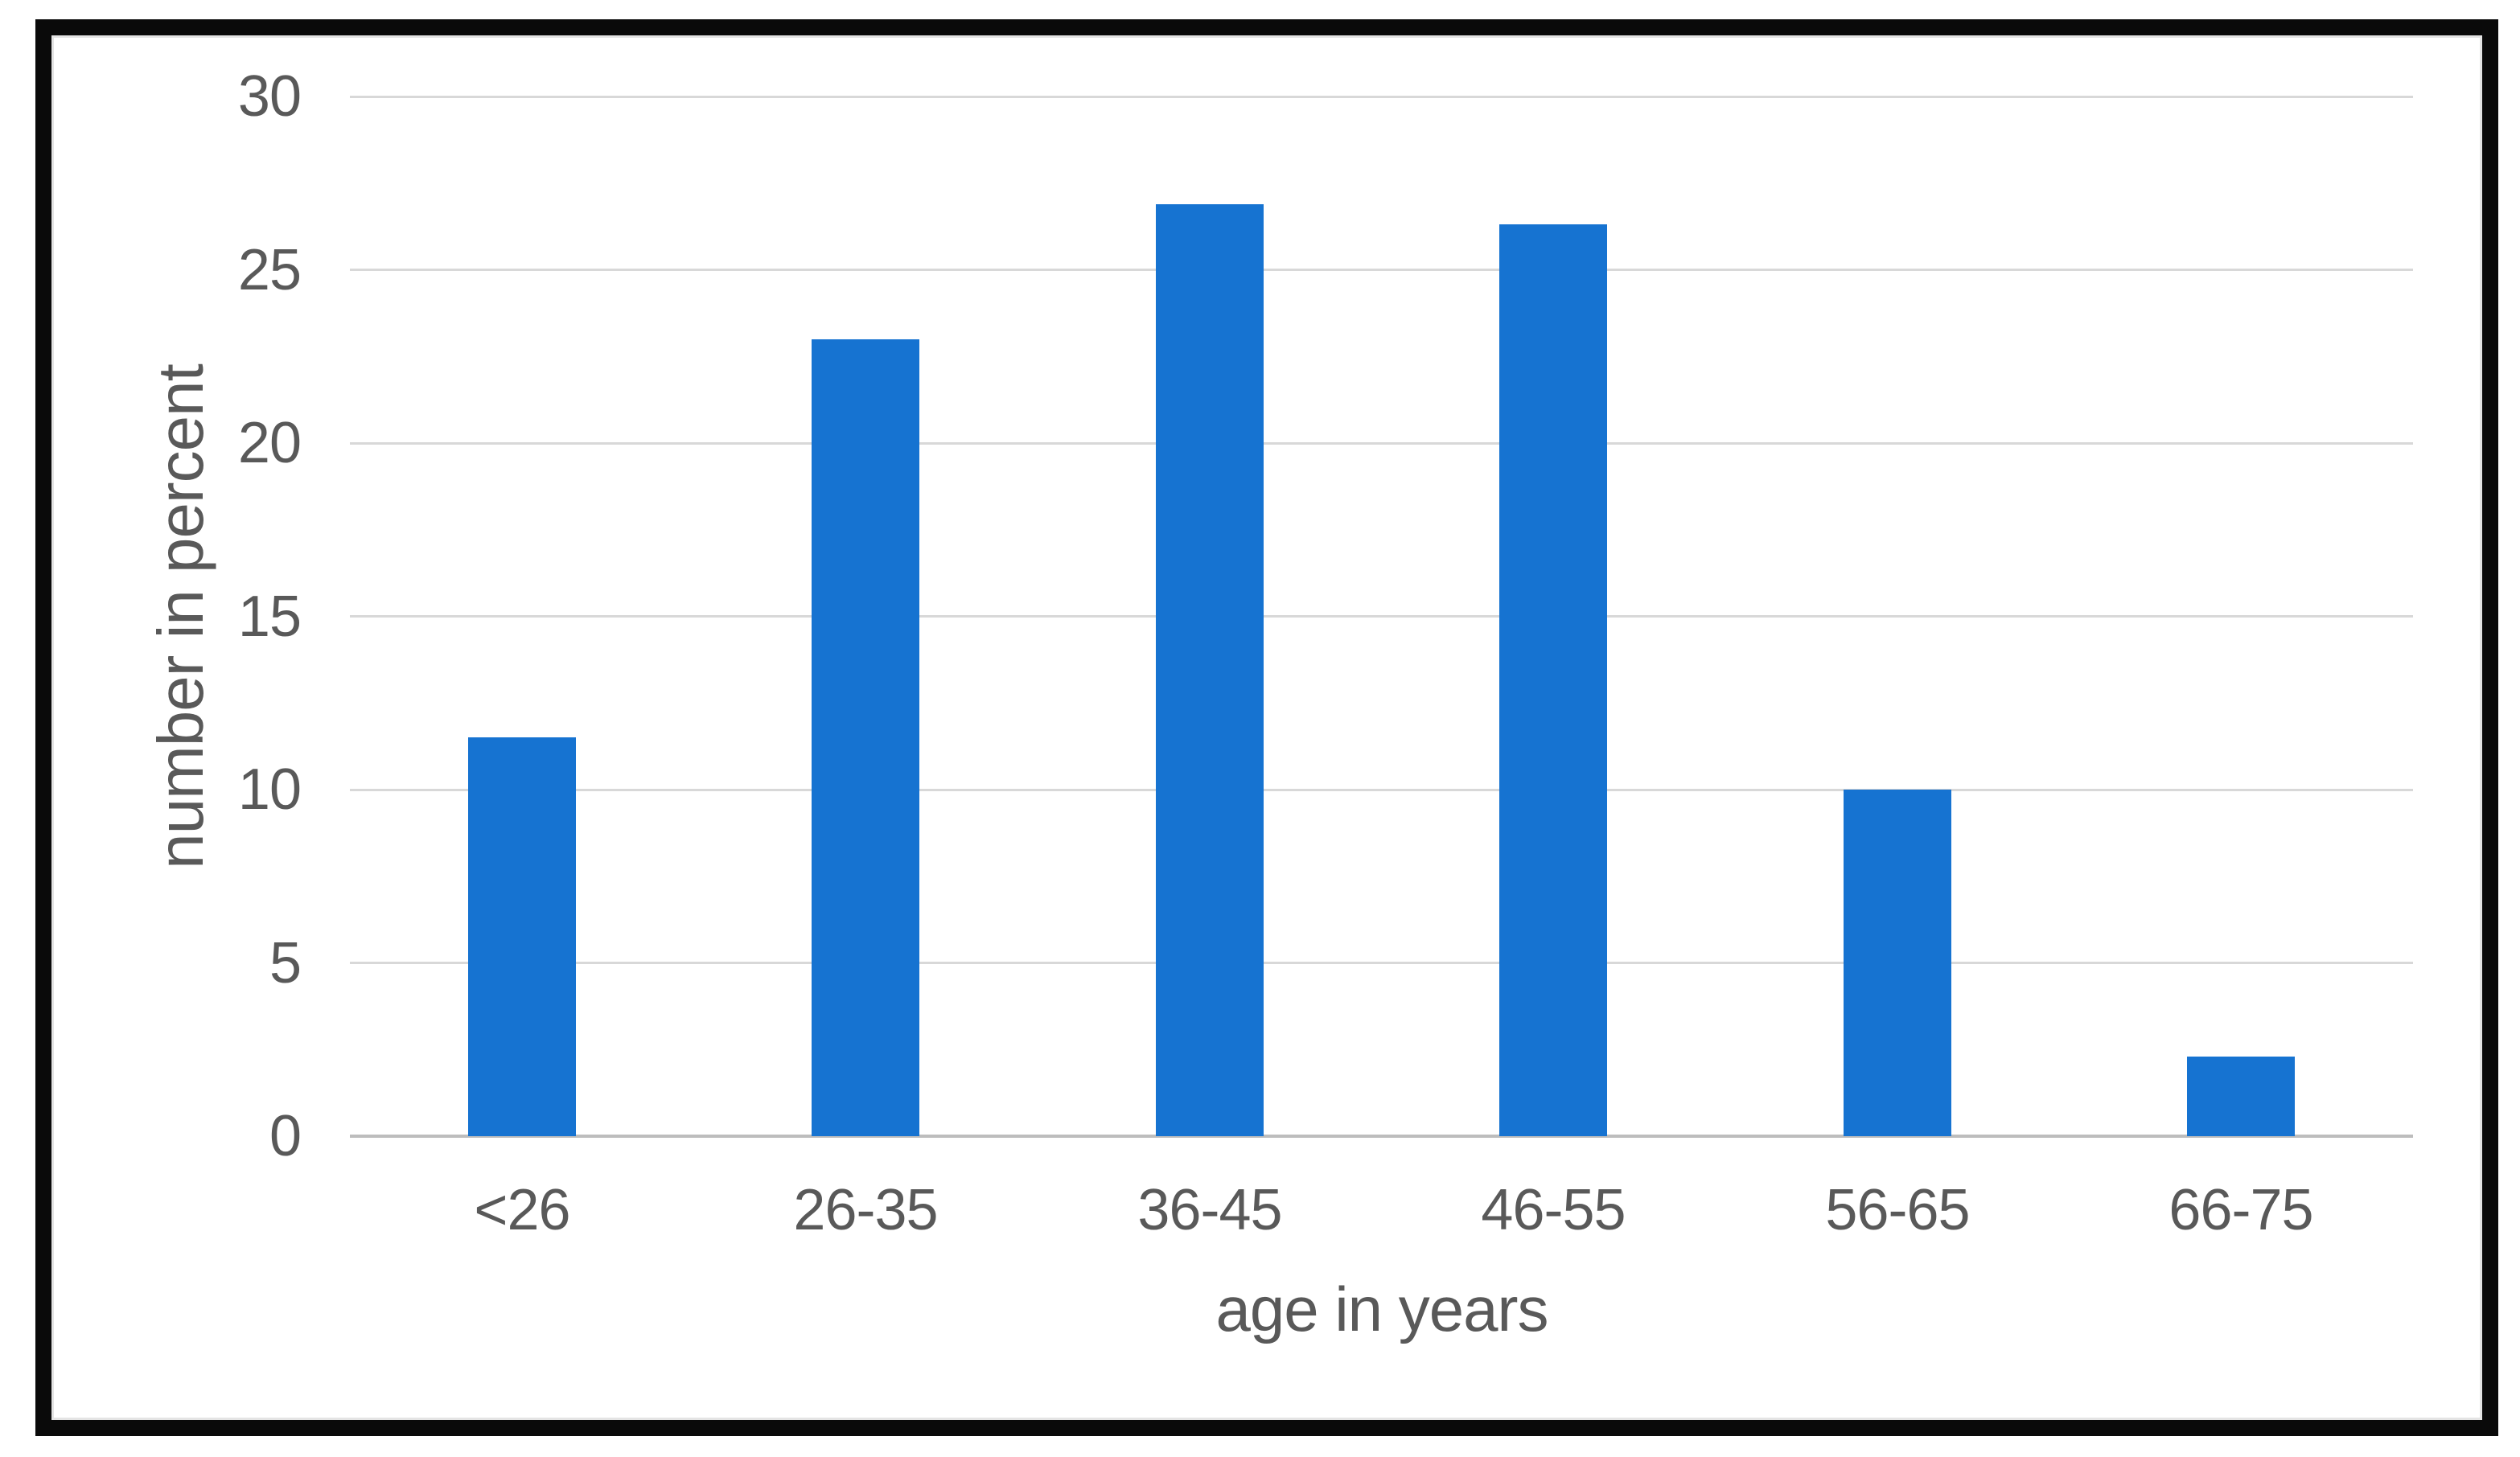 Image resolution: width=2520 pixels, height=1457 pixels. What do you see at coordinates (1209, 1210) in the screenshot?
I see `x-tick-label-36-45: 36-45` at bounding box center [1209, 1210].